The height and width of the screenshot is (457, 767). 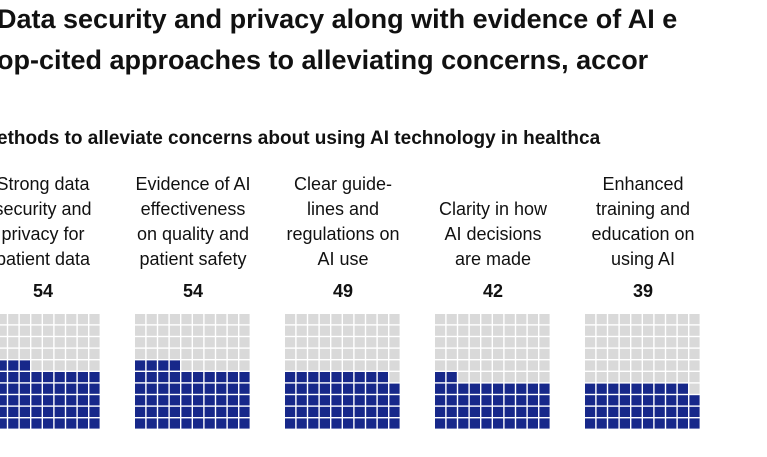 What do you see at coordinates (642, 234) in the screenshot?
I see `category-label: education on` at bounding box center [642, 234].